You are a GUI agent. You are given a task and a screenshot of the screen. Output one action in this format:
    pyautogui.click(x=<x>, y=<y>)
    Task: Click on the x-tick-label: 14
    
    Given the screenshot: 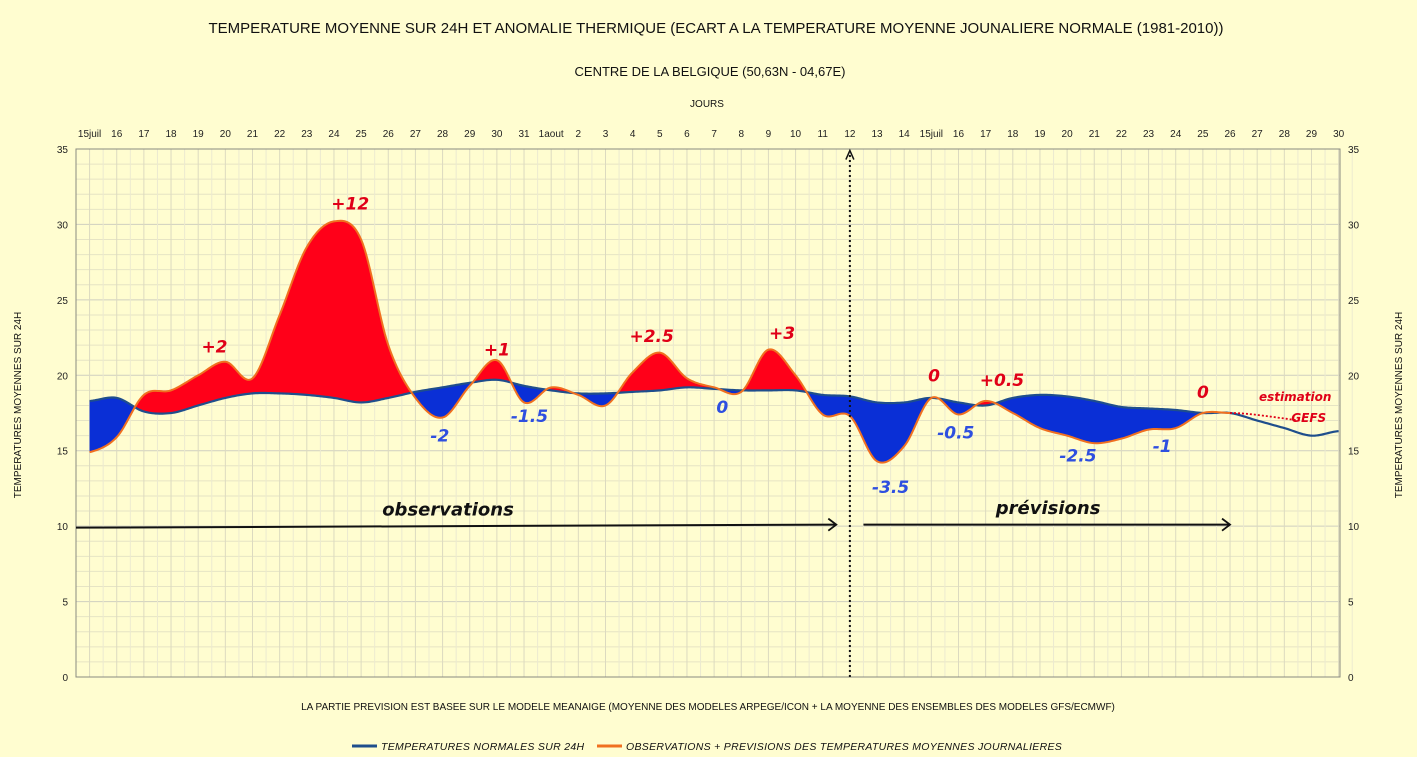 What is the action you would take?
    pyautogui.click(x=905, y=134)
    